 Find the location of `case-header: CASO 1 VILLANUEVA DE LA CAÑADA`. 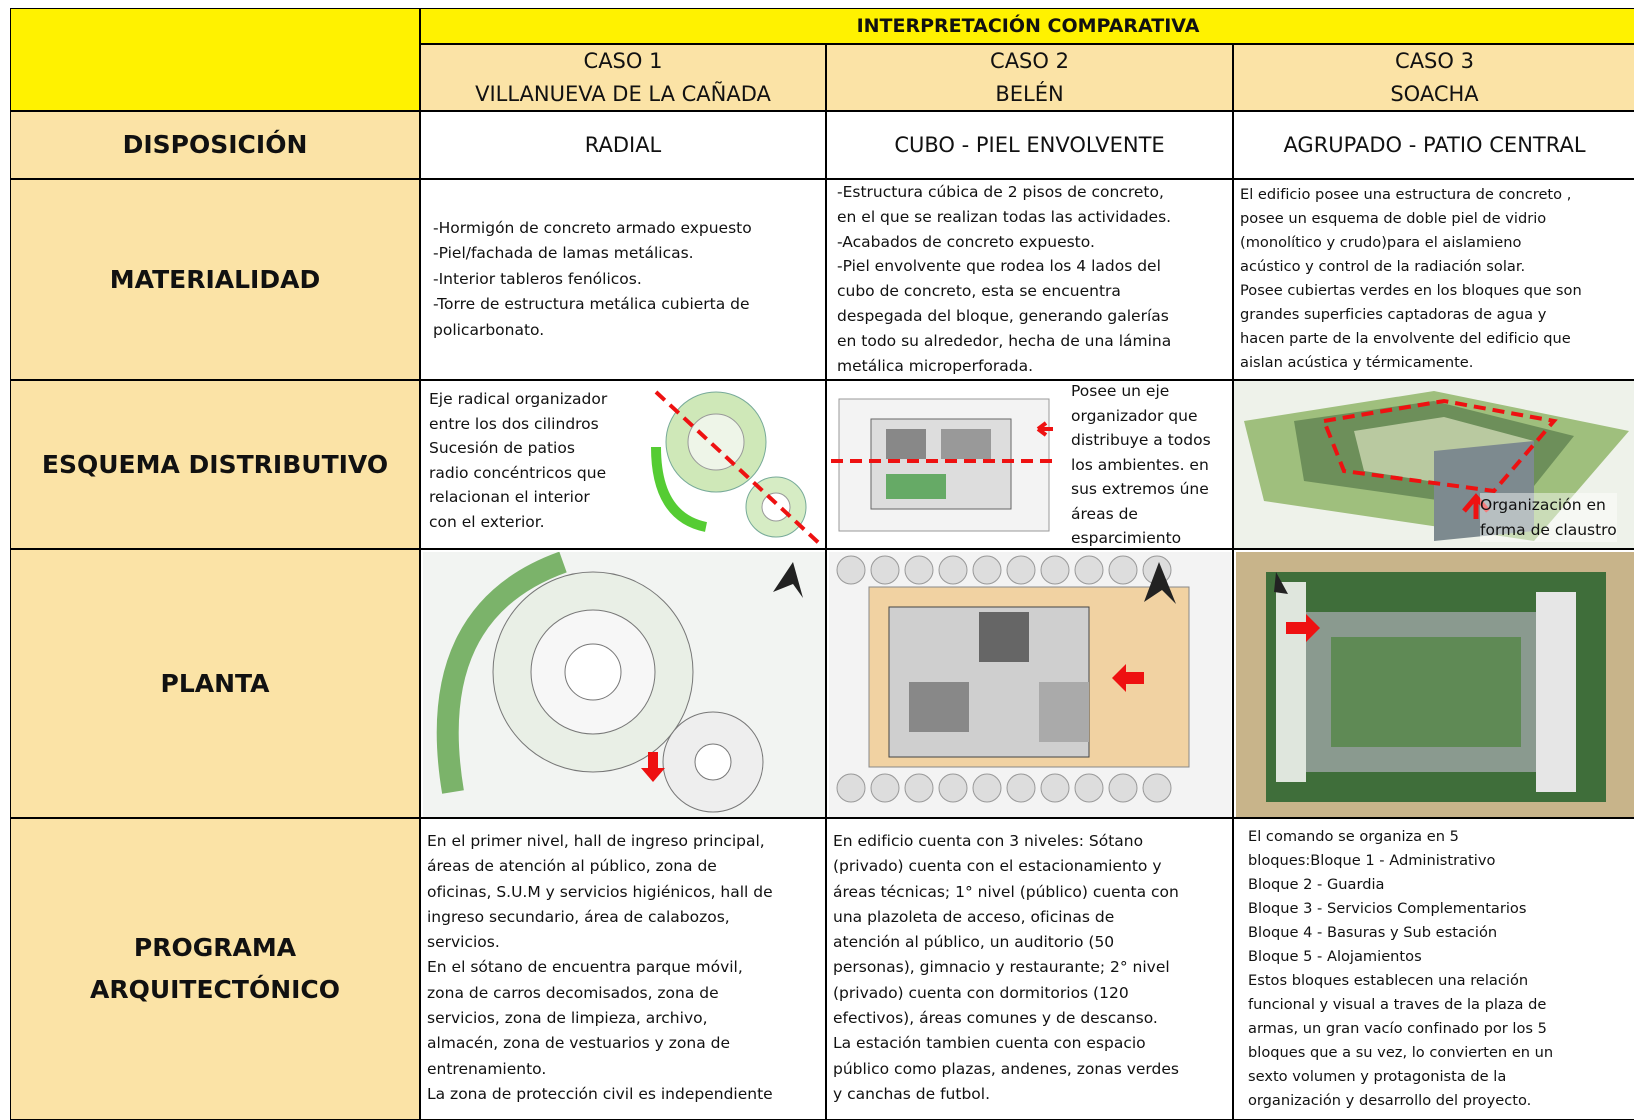

case-header: CASO 1 VILLANUEVA DE LA CAÑADA is located at coordinates (623, 77).